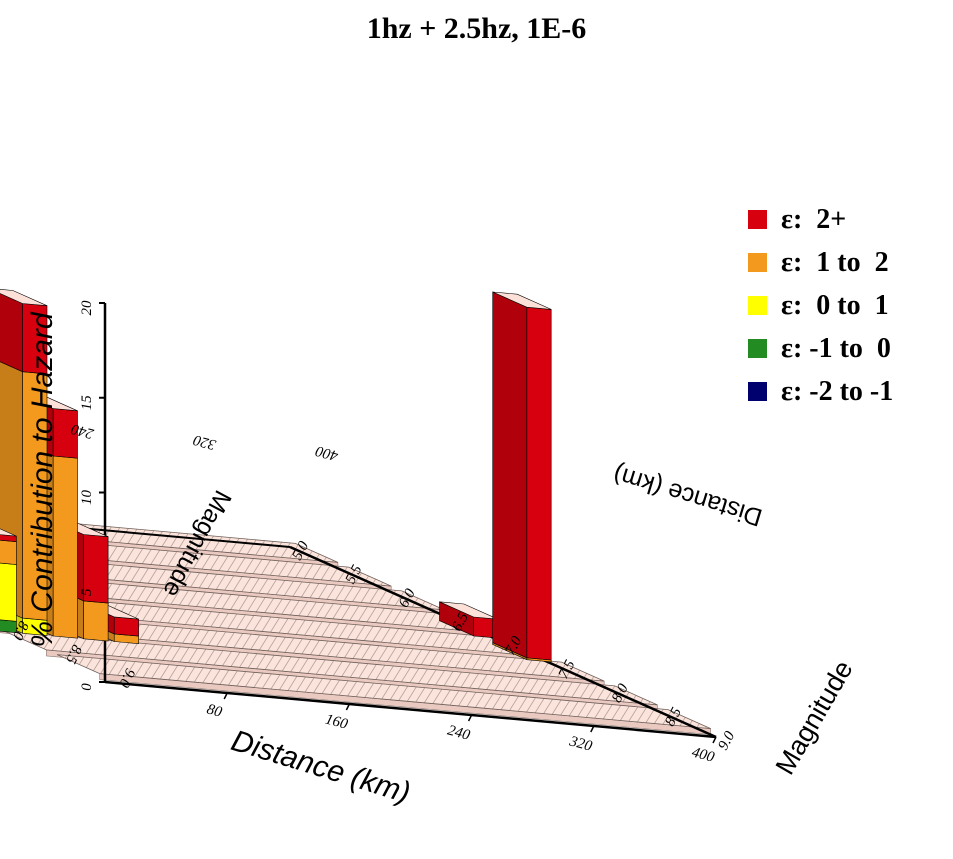 This screenshot has width=953, height=859. Describe the element at coordinates (407, 598) in the screenshot. I see `magnitude-tick-label: 6.0` at that location.